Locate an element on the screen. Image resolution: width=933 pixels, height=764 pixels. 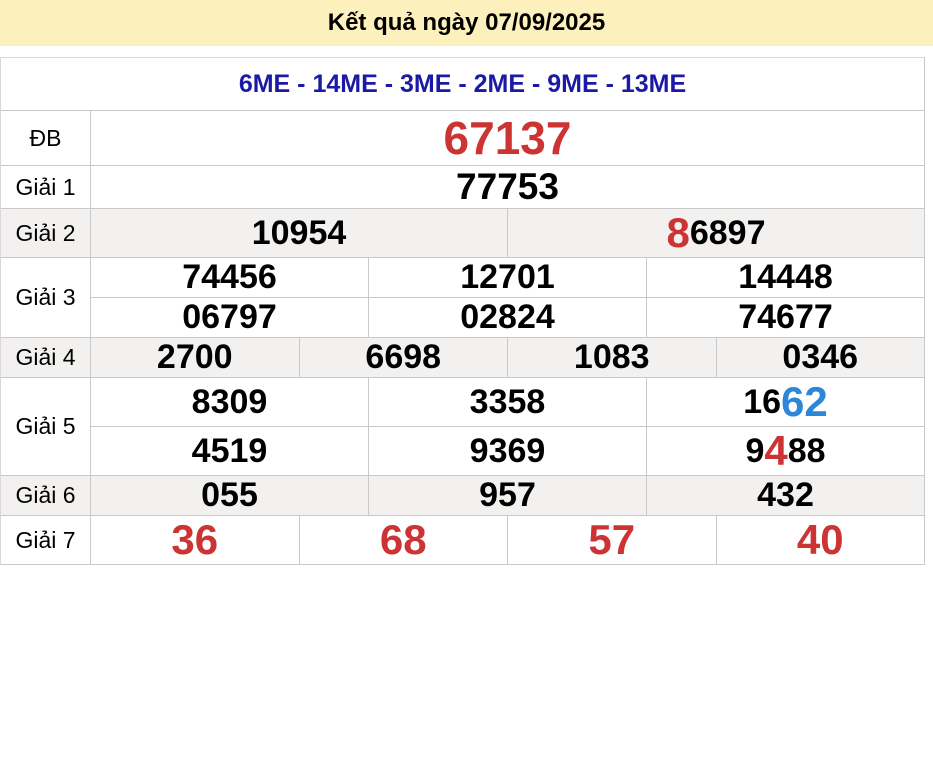
prize-row-g1: Giải 1 77753 is located at coordinates (462, 187).